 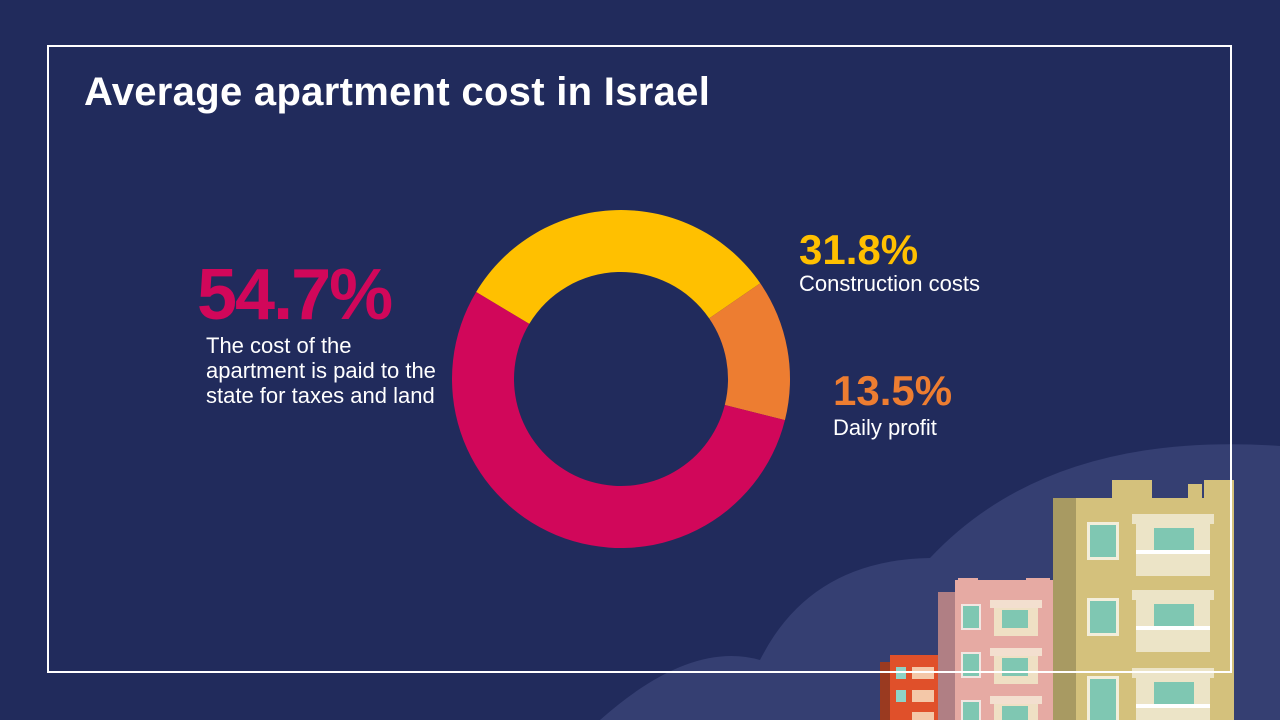 What do you see at coordinates (885, 427) in the screenshot?
I see `profit-description: Daily profit` at bounding box center [885, 427].